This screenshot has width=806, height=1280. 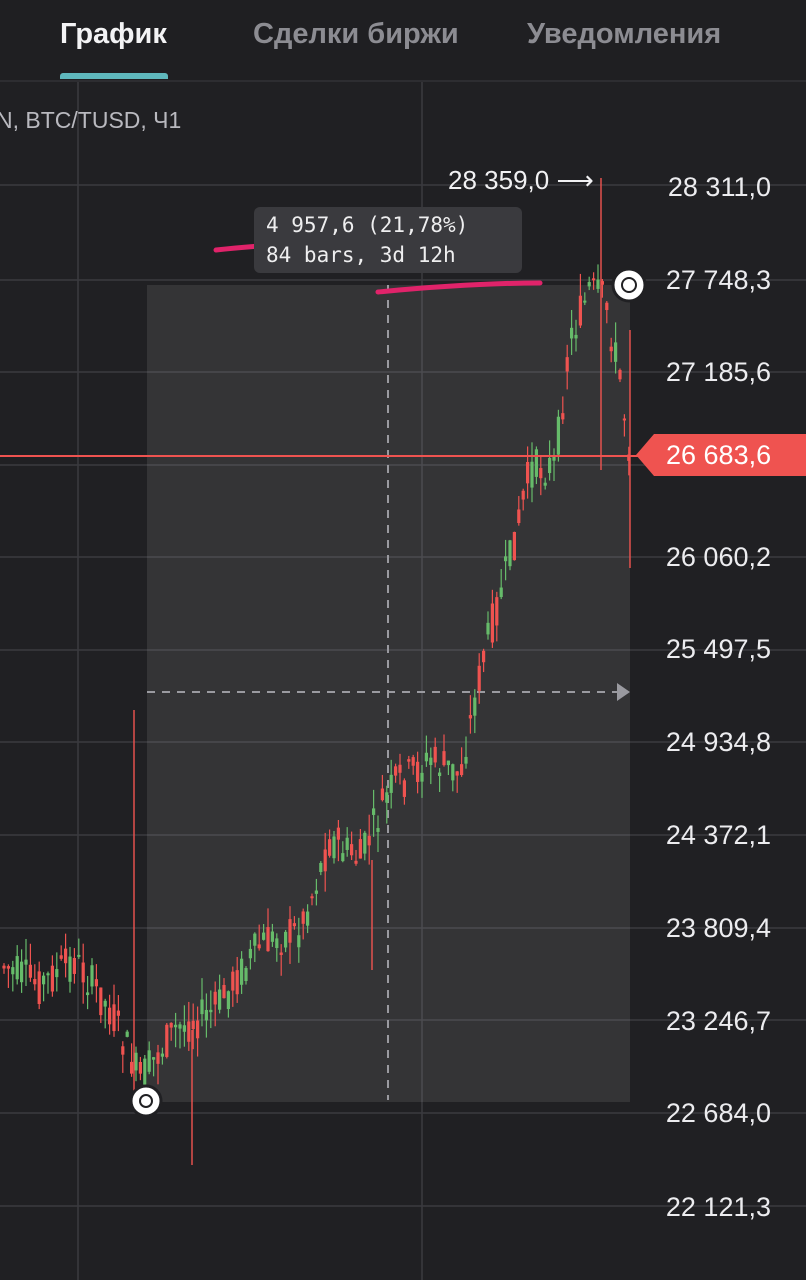 I want to click on tab-chart: График, so click(x=113, y=34).